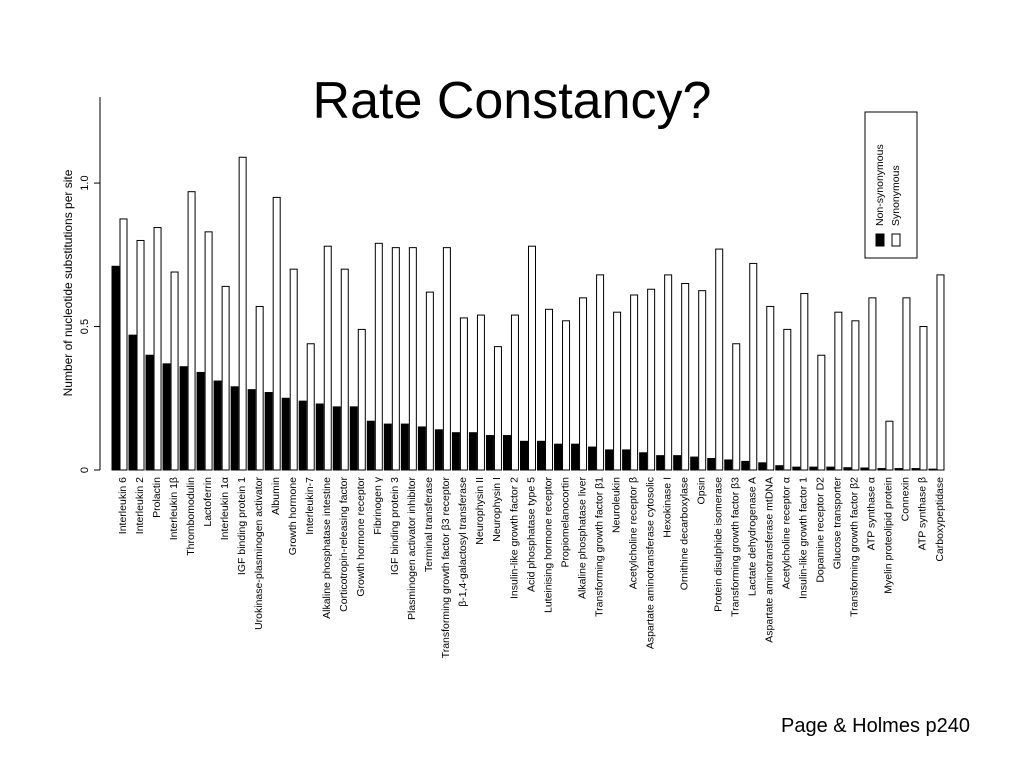  I want to click on y-tick-label: 0.5, so click(85, 326).